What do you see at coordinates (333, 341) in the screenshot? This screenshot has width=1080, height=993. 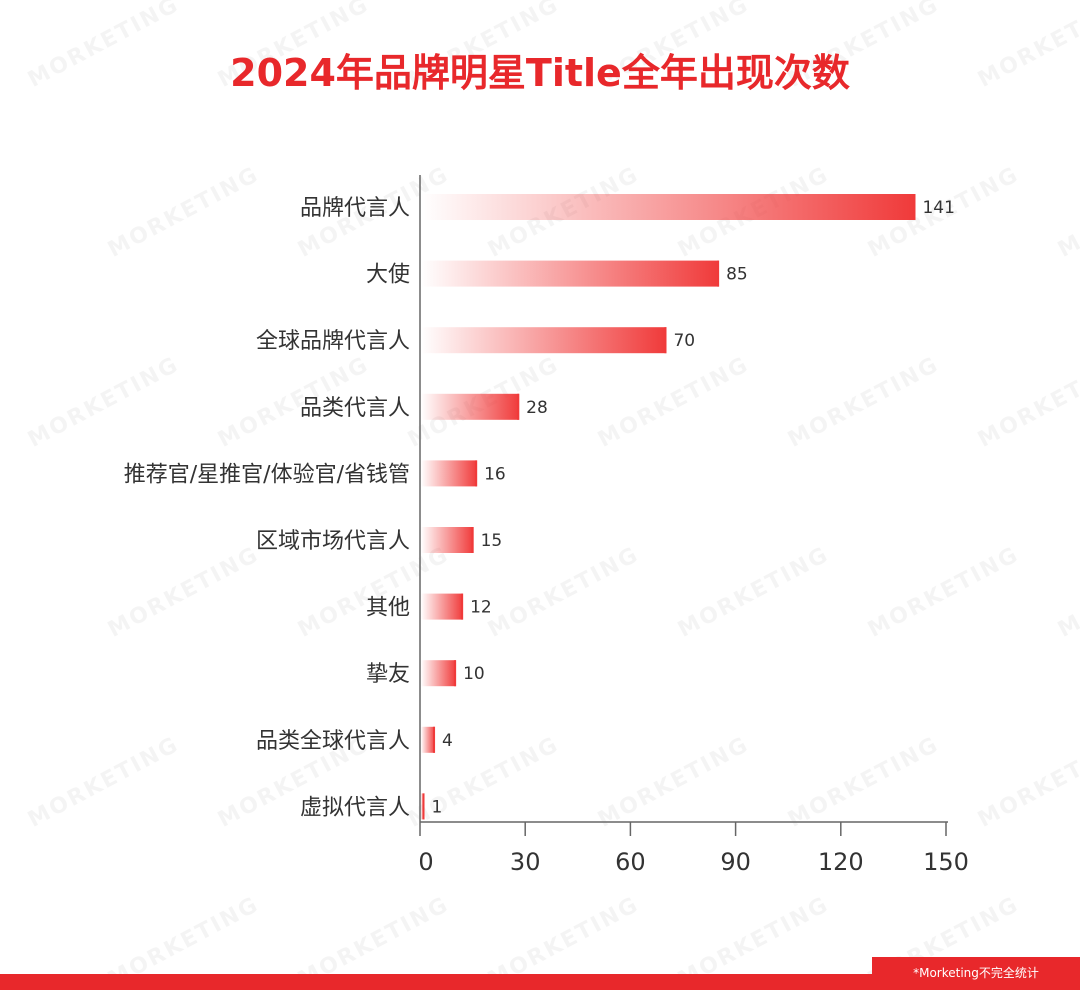 I see `category-label-2: 全球品牌代言人` at bounding box center [333, 341].